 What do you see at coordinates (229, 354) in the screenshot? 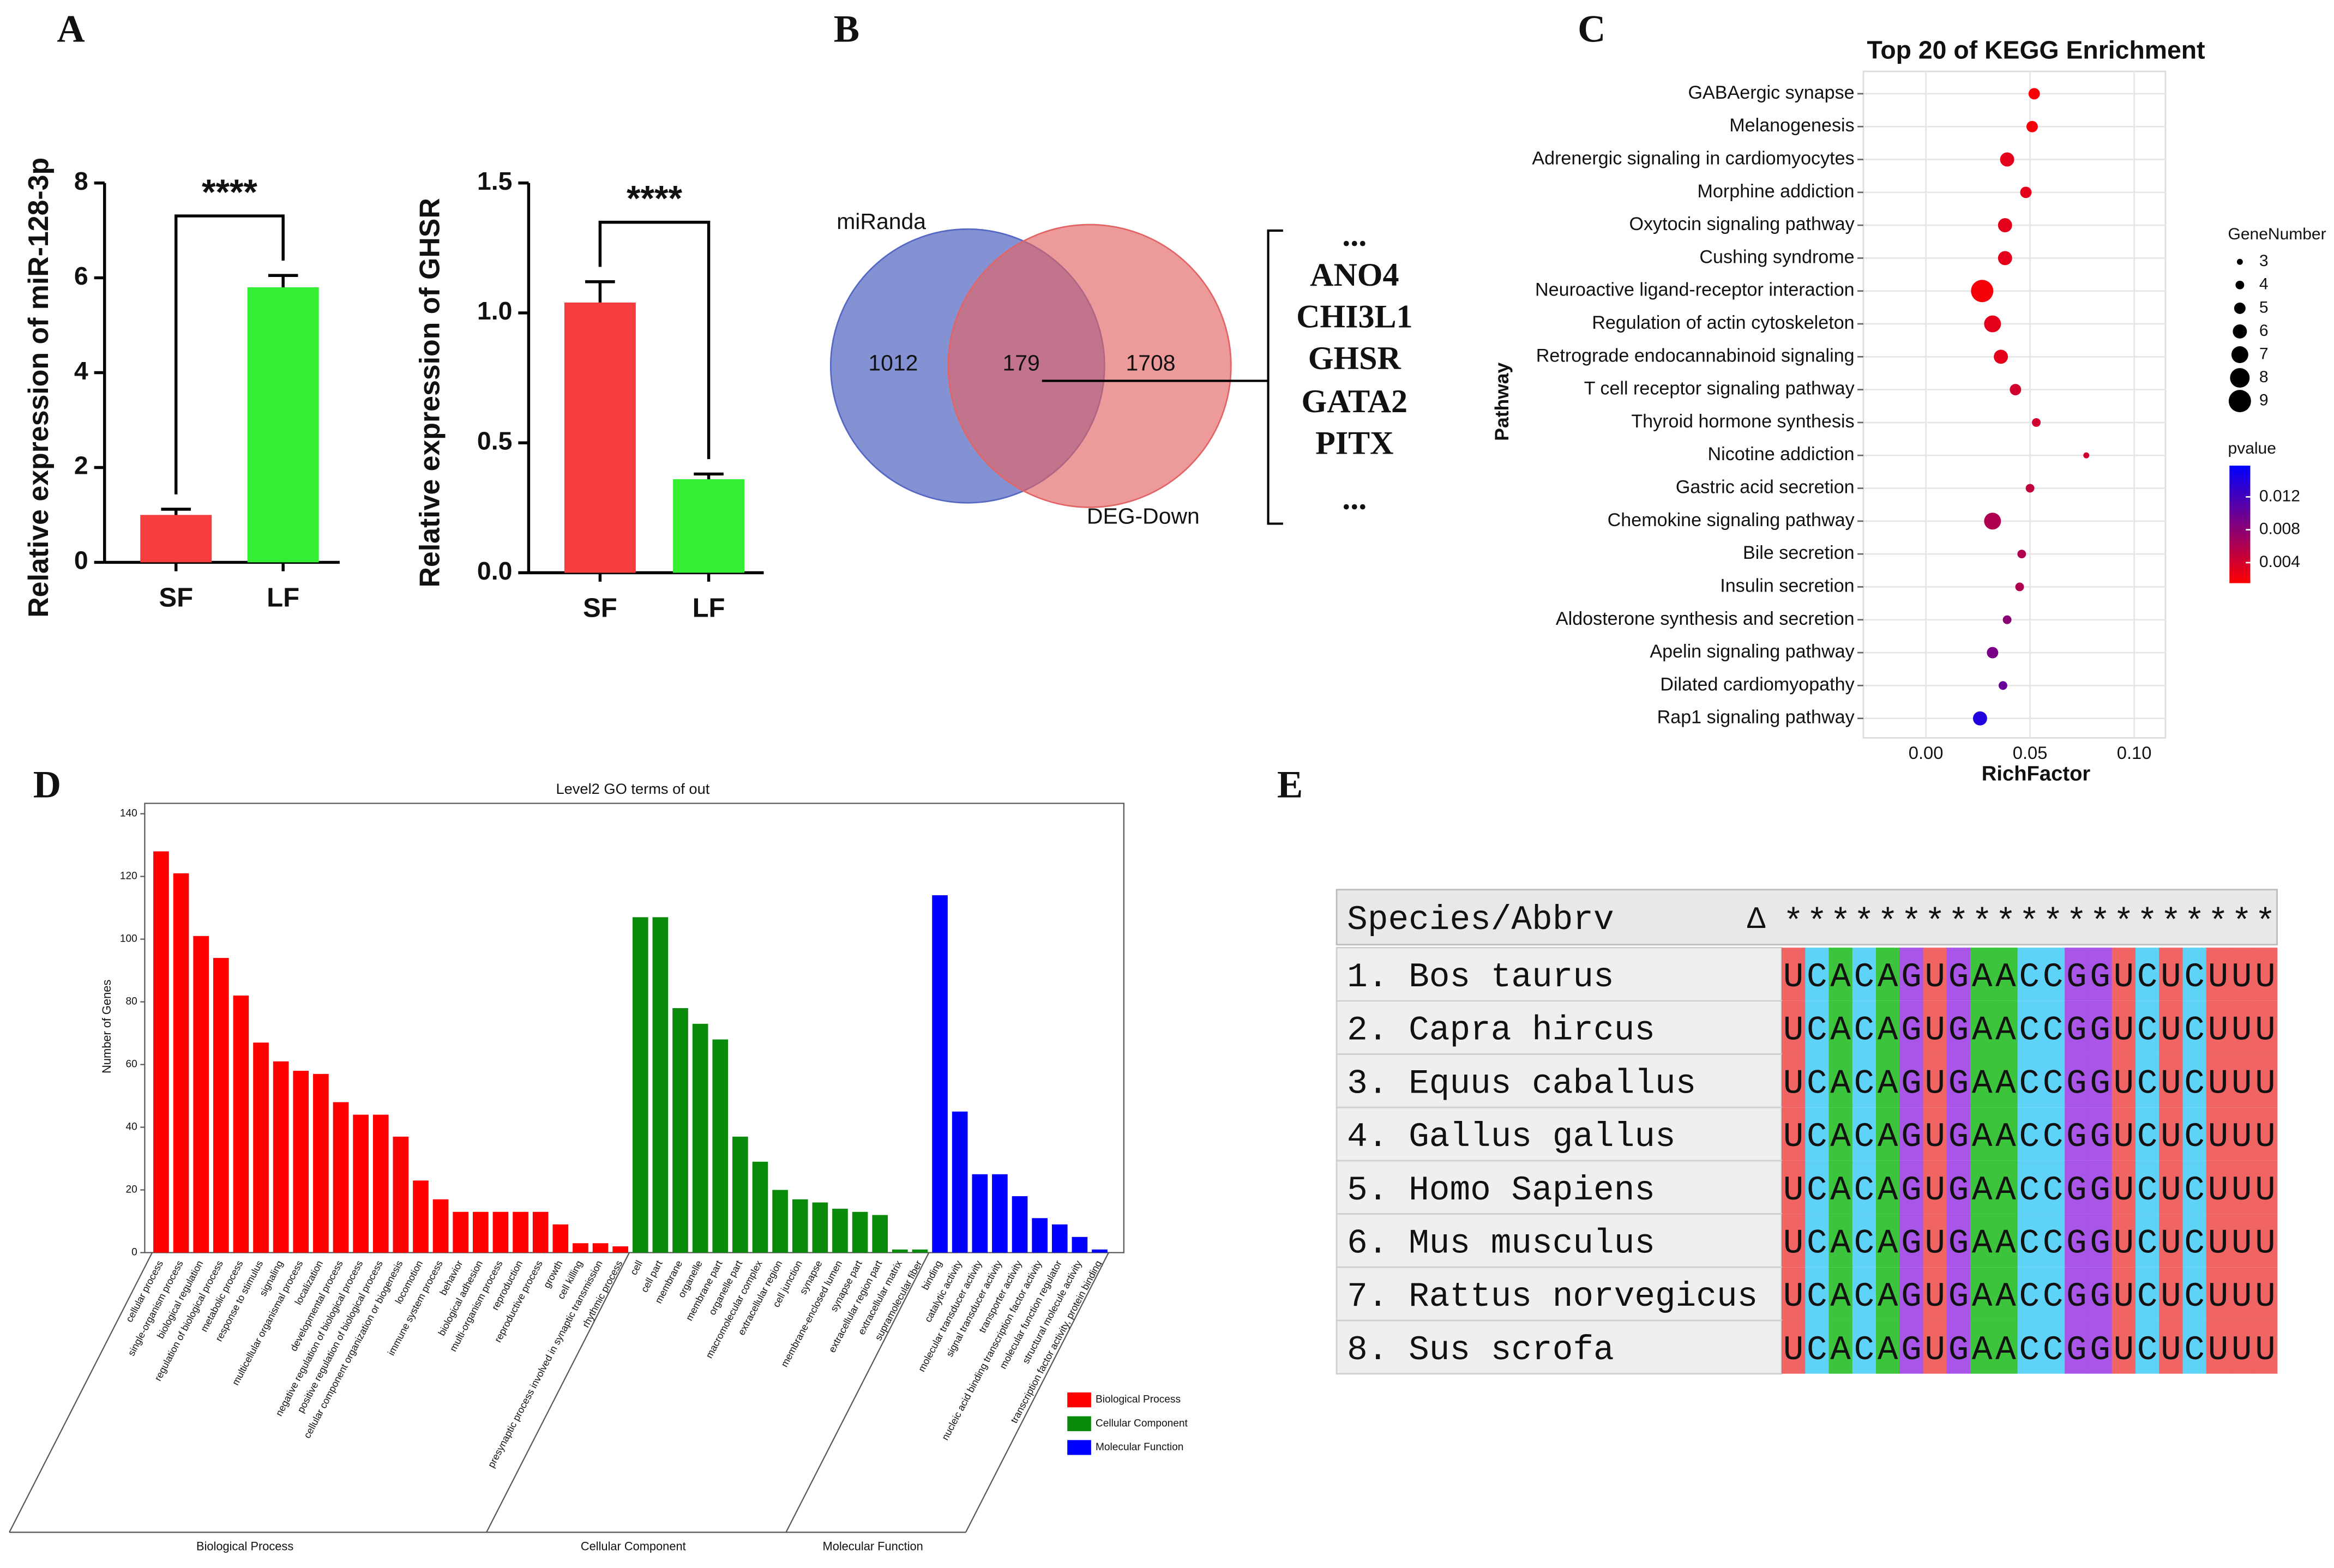
I see `significance-bracket` at bounding box center [229, 354].